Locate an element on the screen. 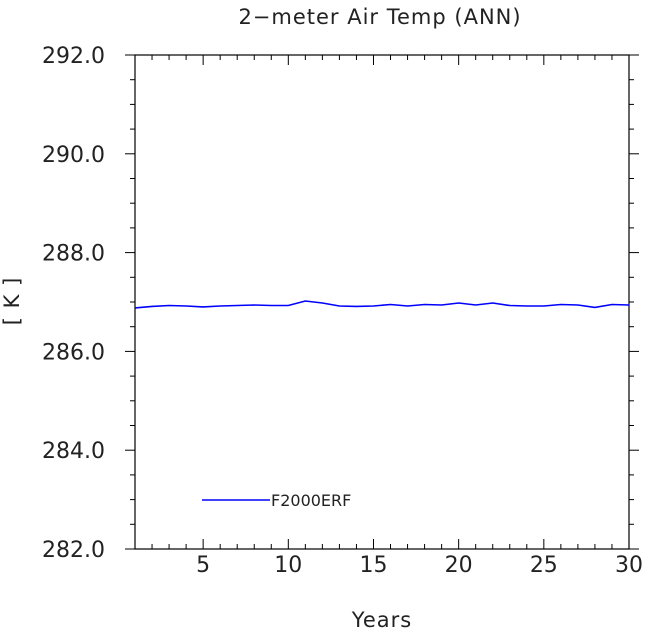 The width and height of the screenshot is (649, 634). y-axis-title: [ K ] is located at coordinates (12, 301).